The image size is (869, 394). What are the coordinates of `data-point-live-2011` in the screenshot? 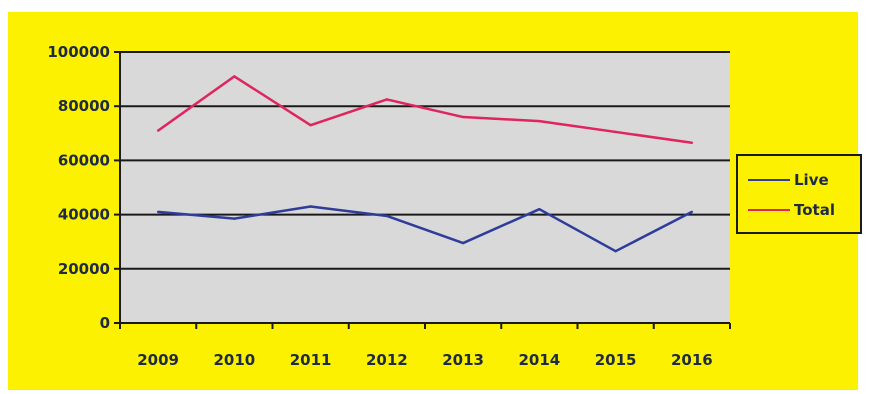 It's located at (310, 206).